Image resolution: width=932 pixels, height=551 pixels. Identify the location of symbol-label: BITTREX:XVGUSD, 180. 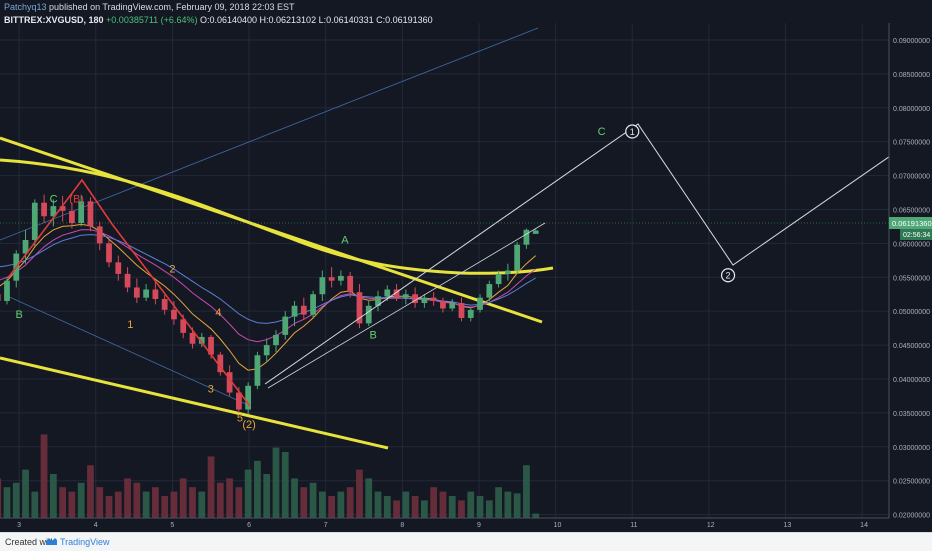
(54, 20).